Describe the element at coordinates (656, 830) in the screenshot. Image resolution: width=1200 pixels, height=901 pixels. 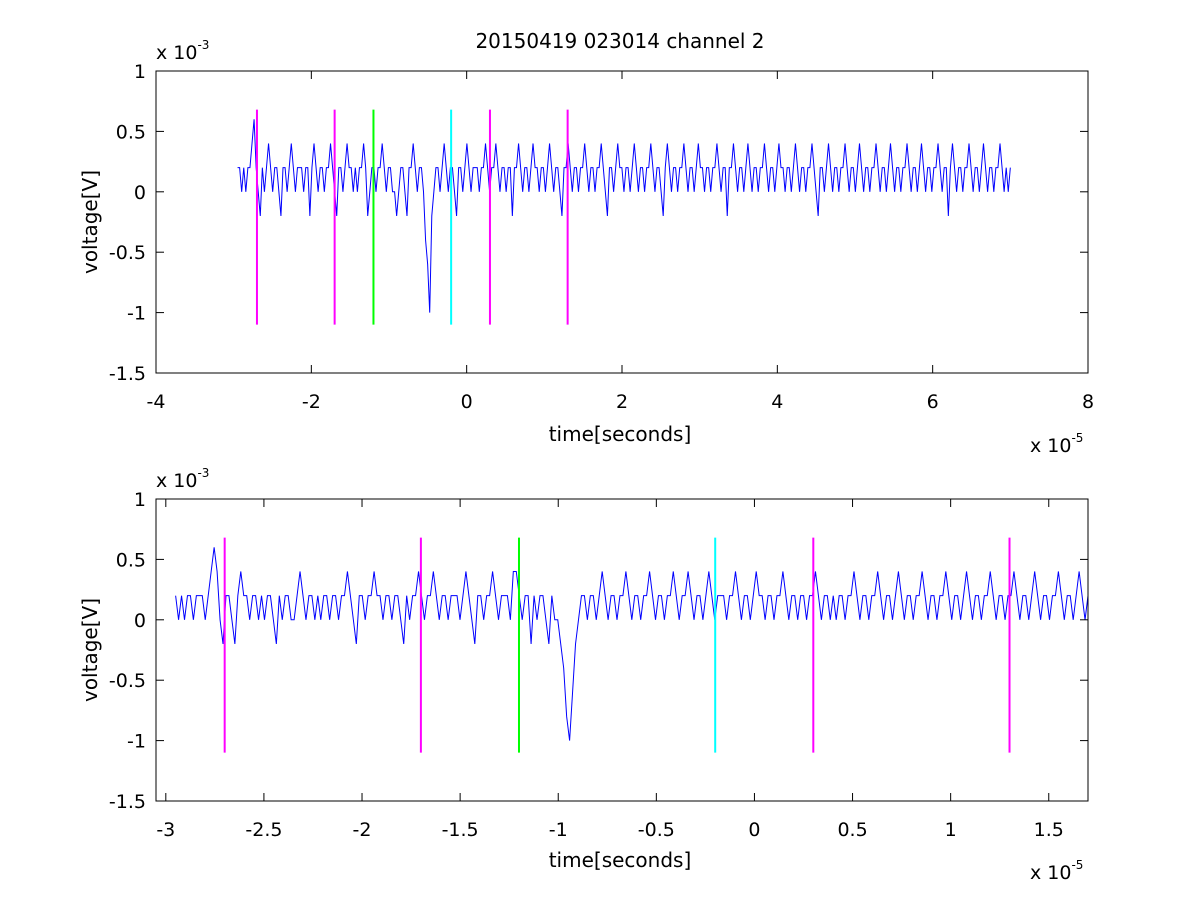
I see `bottom-x-tick-label-5: -0.5` at that location.